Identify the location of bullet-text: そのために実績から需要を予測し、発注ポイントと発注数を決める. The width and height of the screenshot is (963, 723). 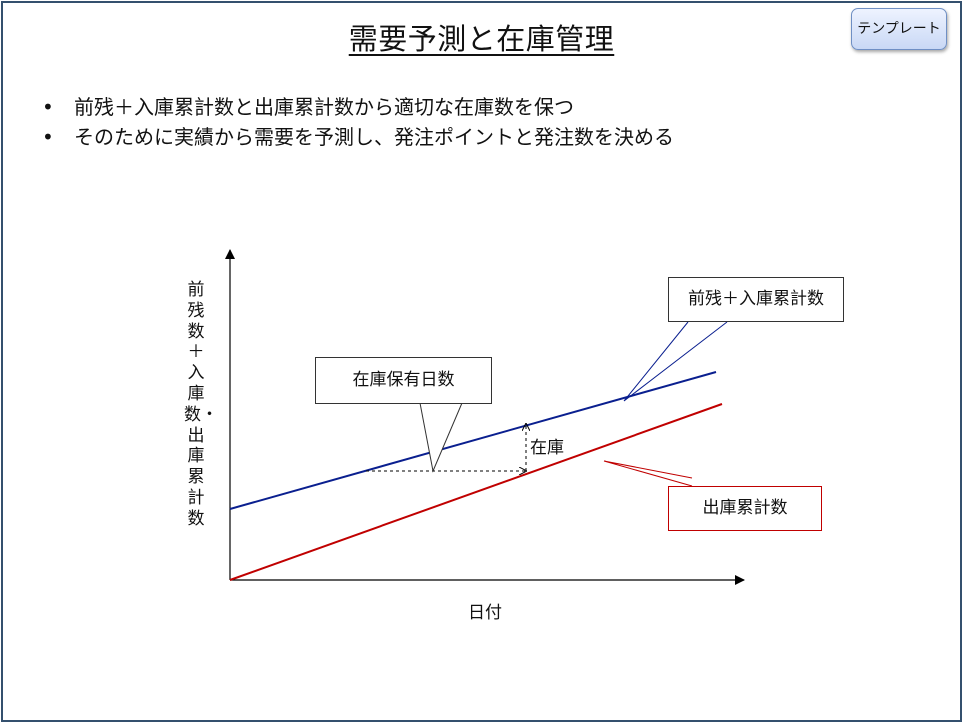
(374, 137).